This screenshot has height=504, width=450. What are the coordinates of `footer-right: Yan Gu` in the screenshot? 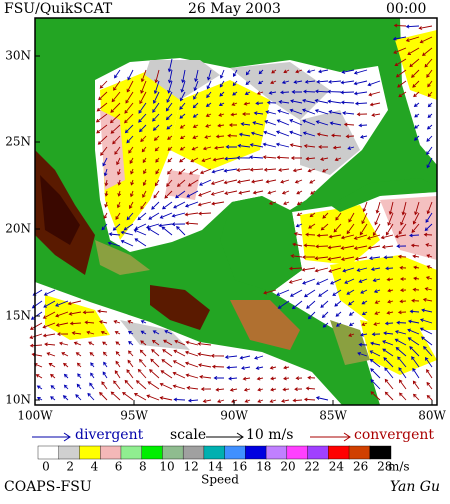 It's located at (415, 487).